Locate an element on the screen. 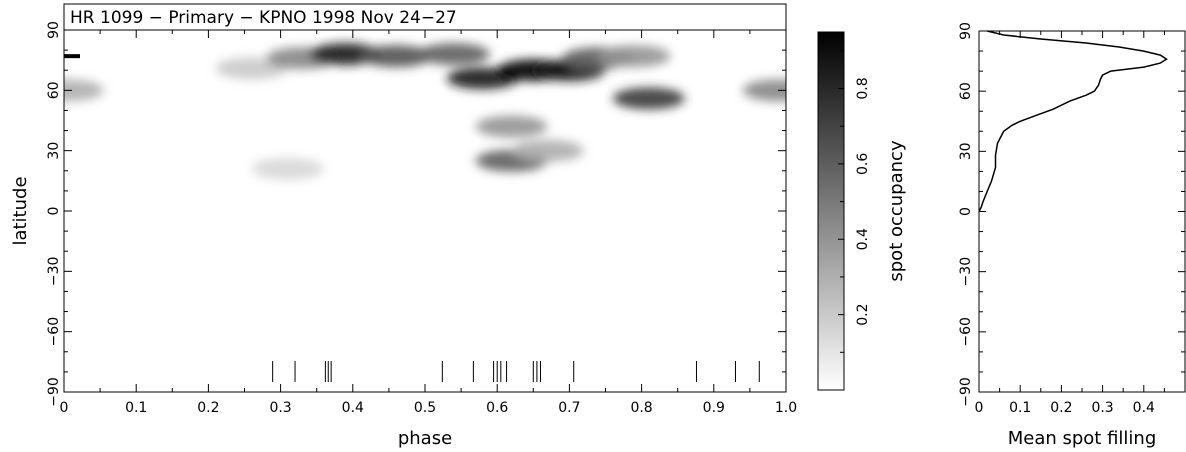 This screenshot has width=1186, height=452. colorbar-gradient is located at coordinates (831, 211).